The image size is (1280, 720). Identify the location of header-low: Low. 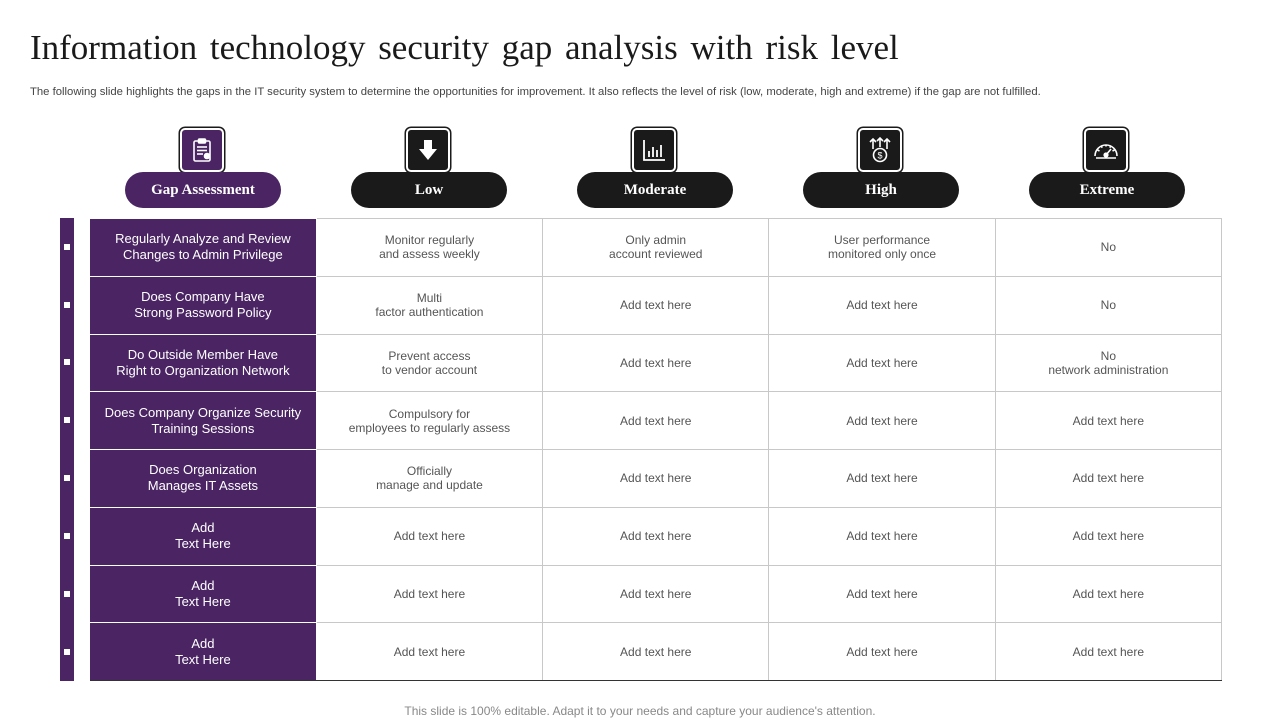
(429, 170).